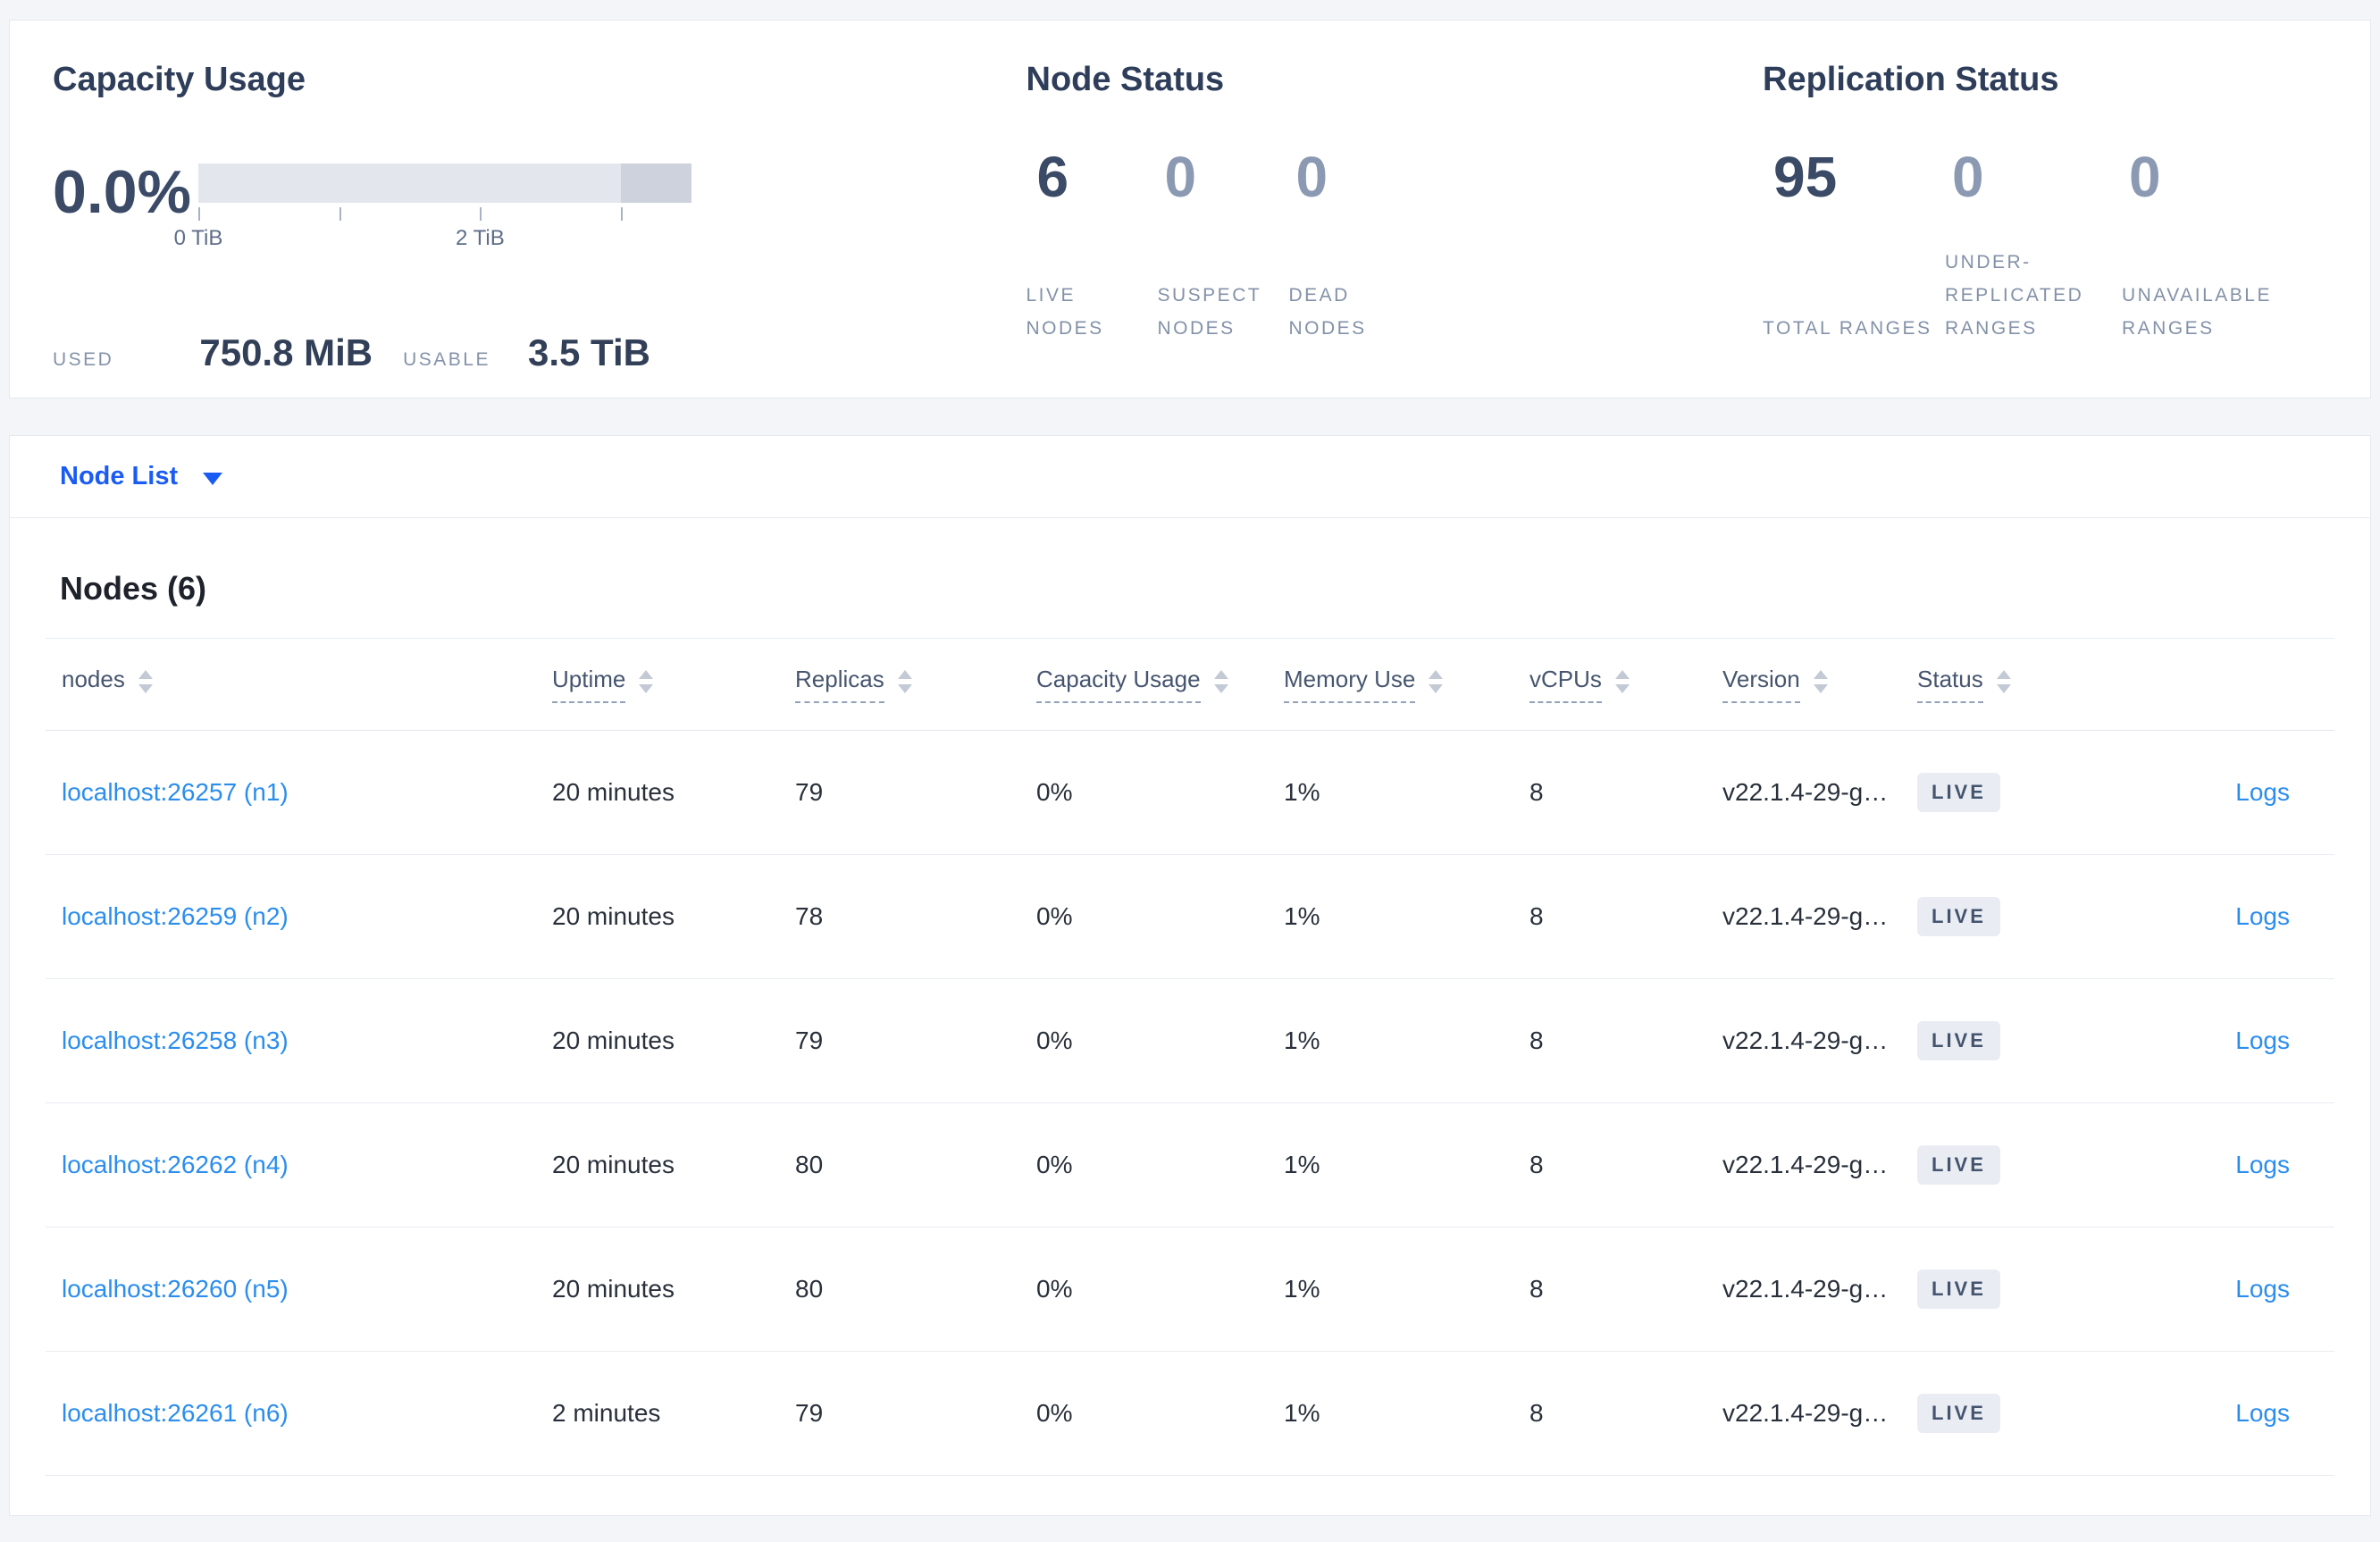  Describe the element at coordinates (1968, 177) in the screenshot. I see `under-replicated-ranges-value: 0` at that location.